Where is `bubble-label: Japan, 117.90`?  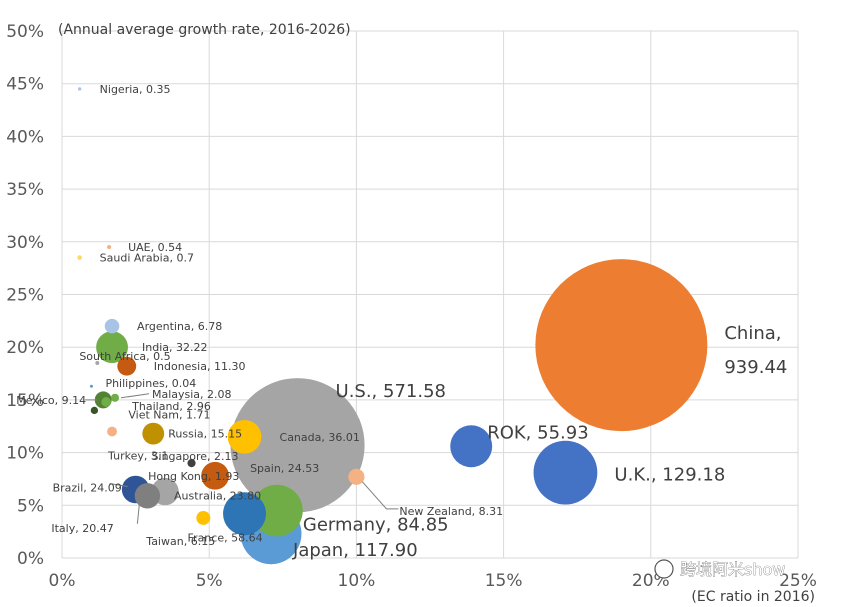
bubble-label: Japan, 117.90 is located at coordinates (355, 550).